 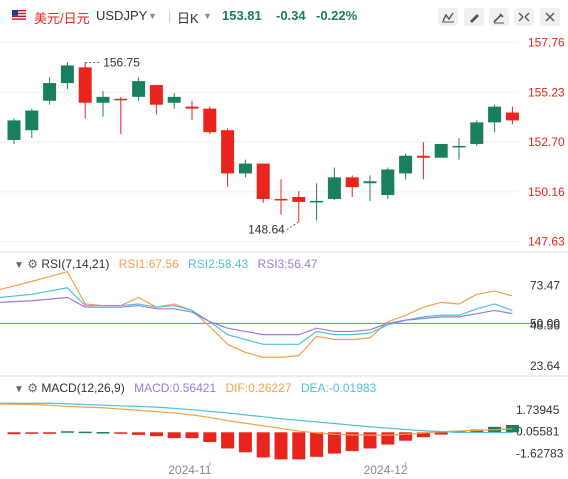 I want to click on price-change-percent: -0.22%, so click(x=337, y=15).